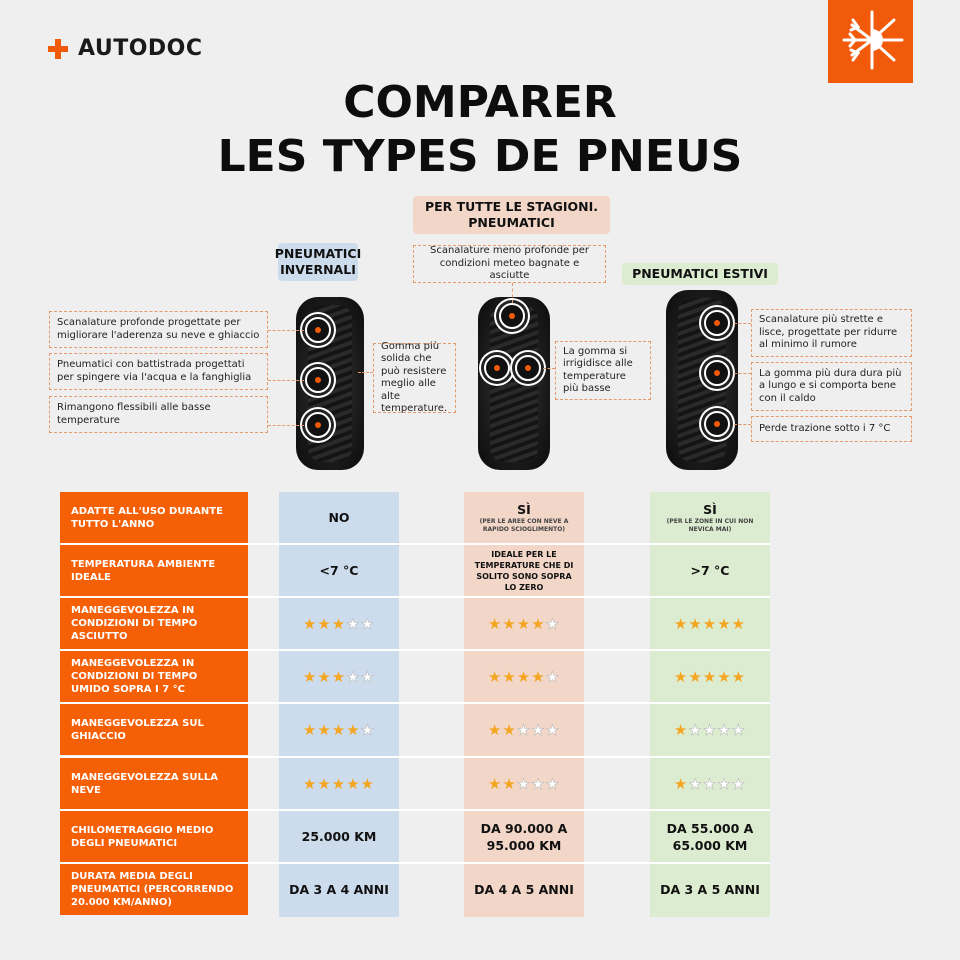  Describe the element at coordinates (831, 429) in the screenshot. I see `summer-note: Perde trazione sotto i 7 °C` at that location.